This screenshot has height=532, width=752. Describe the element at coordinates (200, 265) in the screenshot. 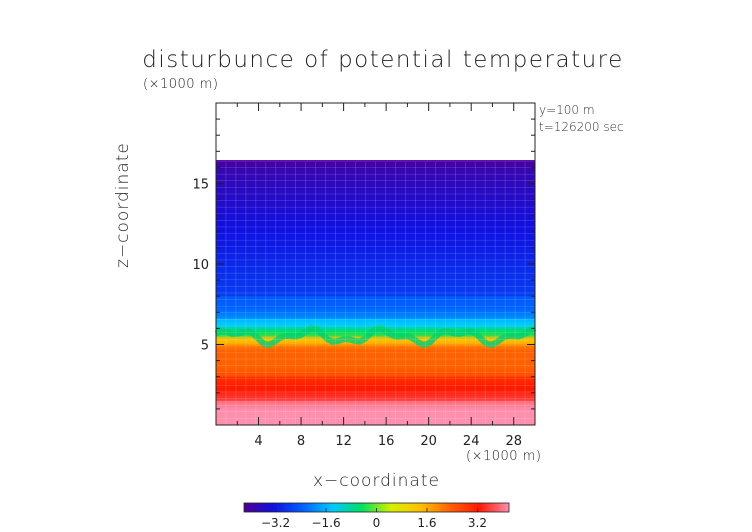

I see `y-tick-label: 10` at that location.